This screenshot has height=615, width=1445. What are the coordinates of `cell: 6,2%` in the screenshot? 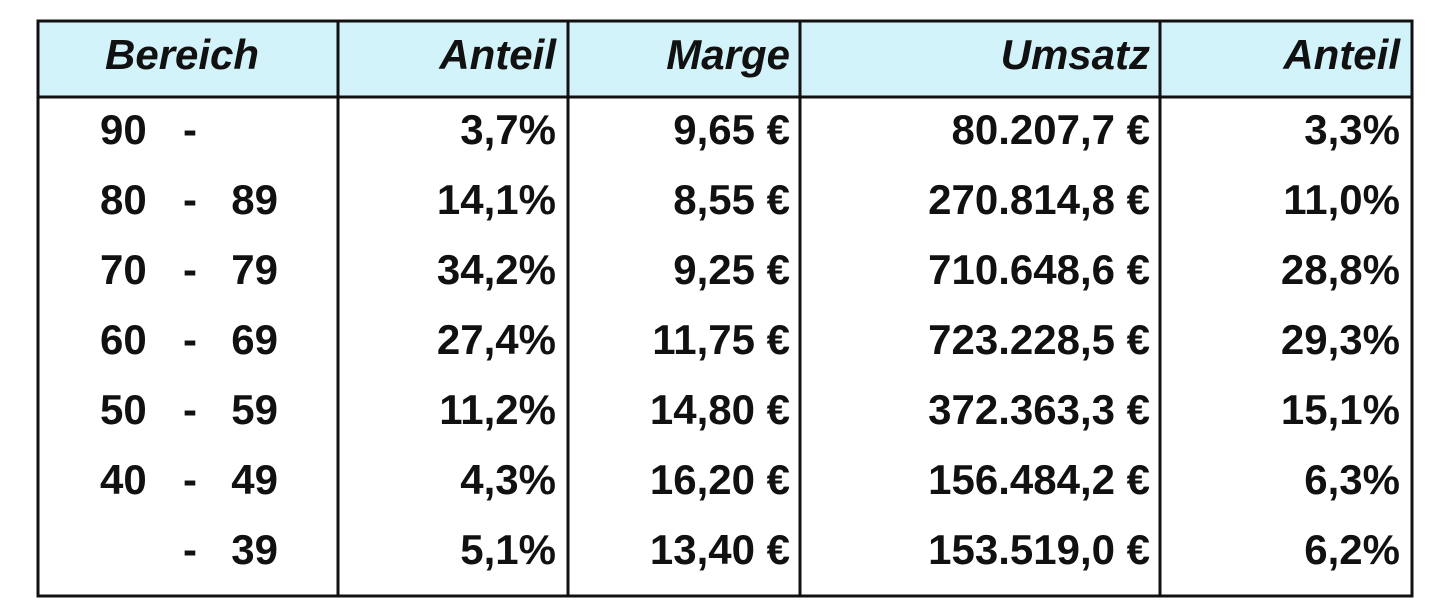 It's located at (1352, 549).